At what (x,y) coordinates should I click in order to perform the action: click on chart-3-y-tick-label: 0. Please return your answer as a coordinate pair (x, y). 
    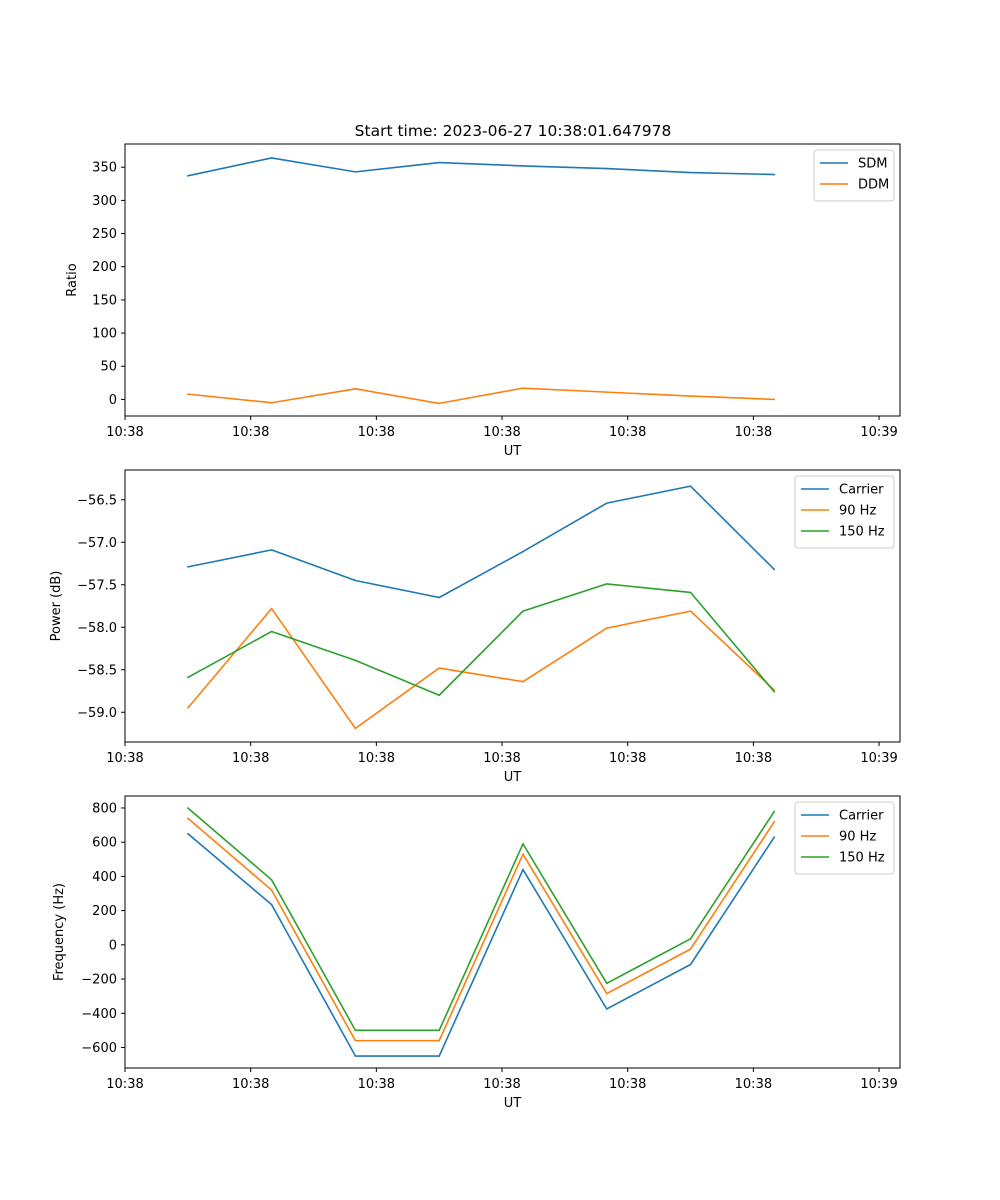
    Looking at the image, I should click on (113, 945).